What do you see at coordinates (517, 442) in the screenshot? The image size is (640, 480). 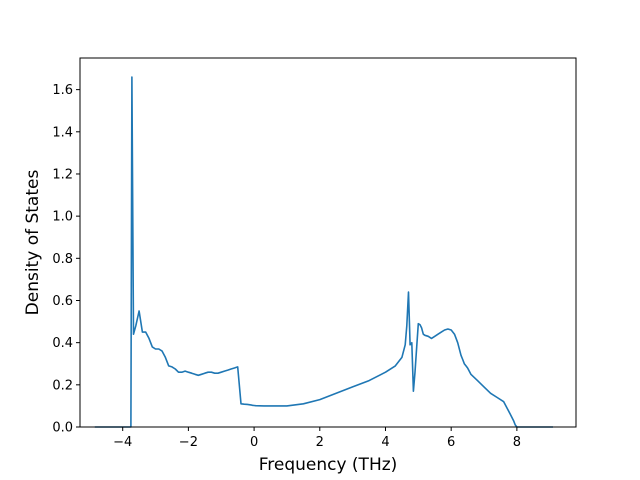 I see `x-tick-label: 8` at bounding box center [517, 442].